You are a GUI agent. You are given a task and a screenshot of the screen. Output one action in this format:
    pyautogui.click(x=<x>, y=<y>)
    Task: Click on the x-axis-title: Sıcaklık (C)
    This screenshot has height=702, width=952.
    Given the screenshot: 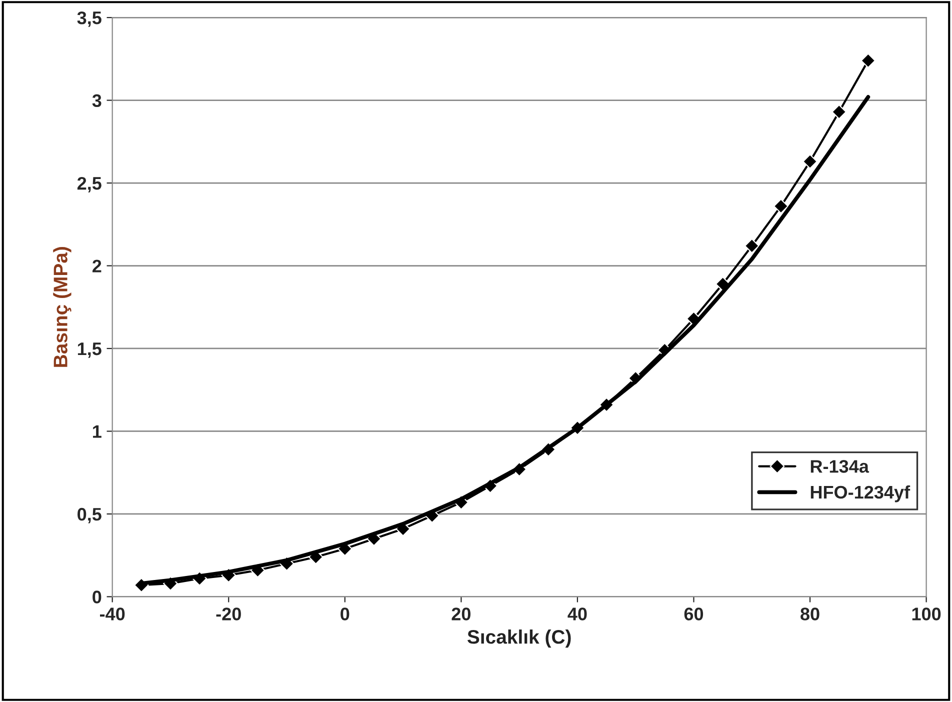 What is the action you would take?
    pyautogui.click(x=519, y=639)
    